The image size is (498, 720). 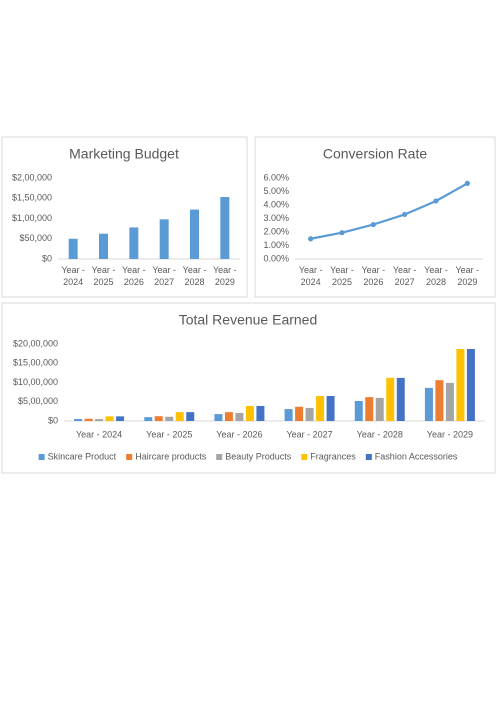 What do you see at coordinates (35, 343) in the screenshot?
I see `y-tick-label: $20,00,000` at bounding box center [35, 343].